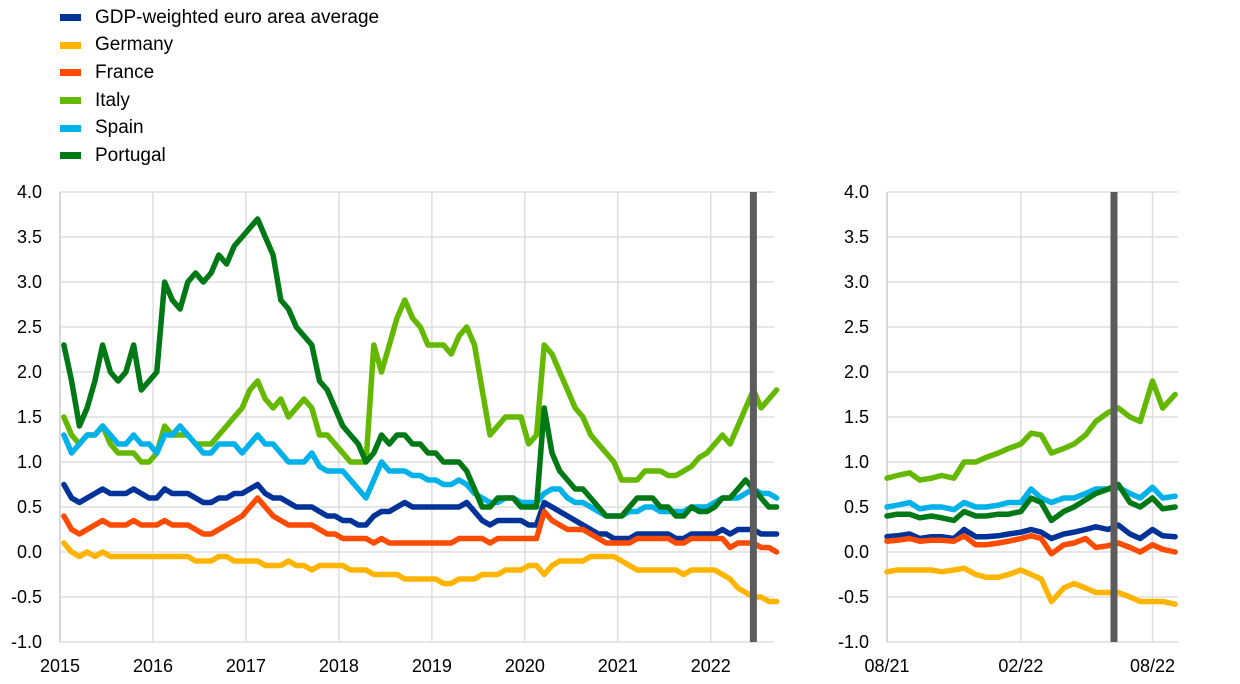 This screenshot has height=684, width=1240. What do you see at coordinates (618, 666) in the screenshot?
I see `x-tick-label: 2021` at bounding box center [618, 666].